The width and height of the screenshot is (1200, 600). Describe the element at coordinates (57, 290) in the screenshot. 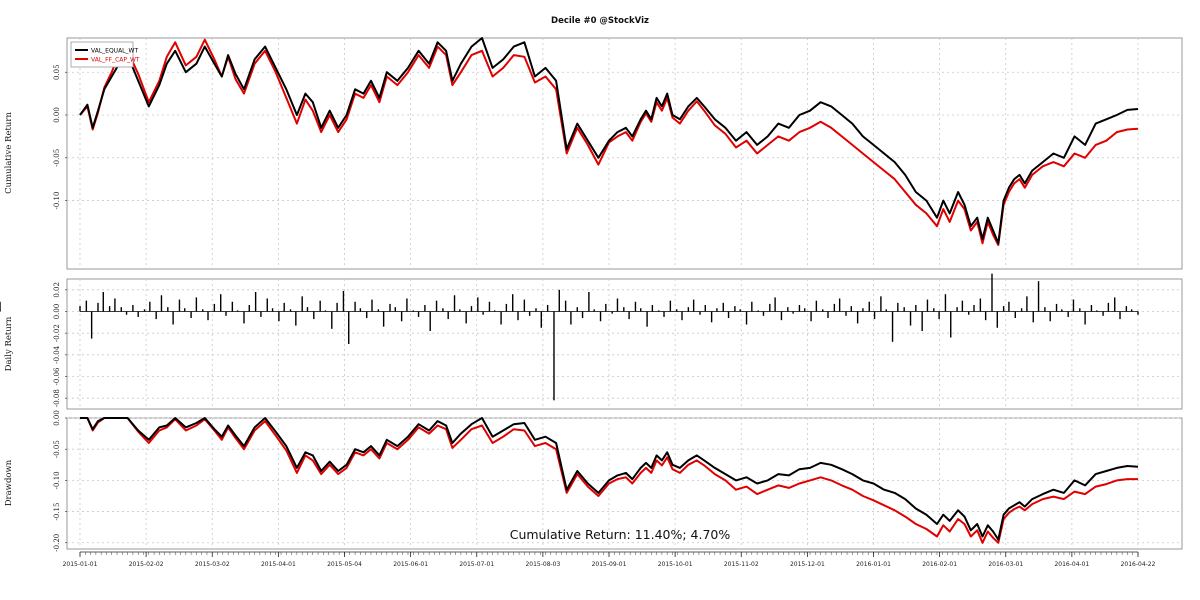

I see `y-tick-label: 0.02` at that location.